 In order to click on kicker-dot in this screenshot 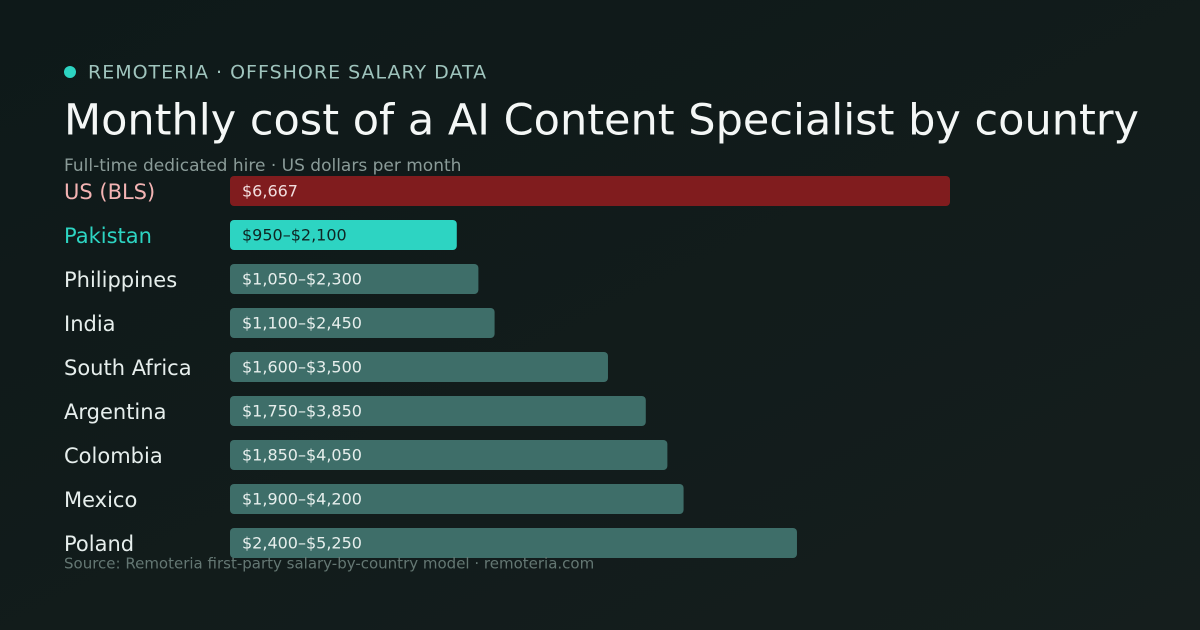, I will do `click(70, 72)`.